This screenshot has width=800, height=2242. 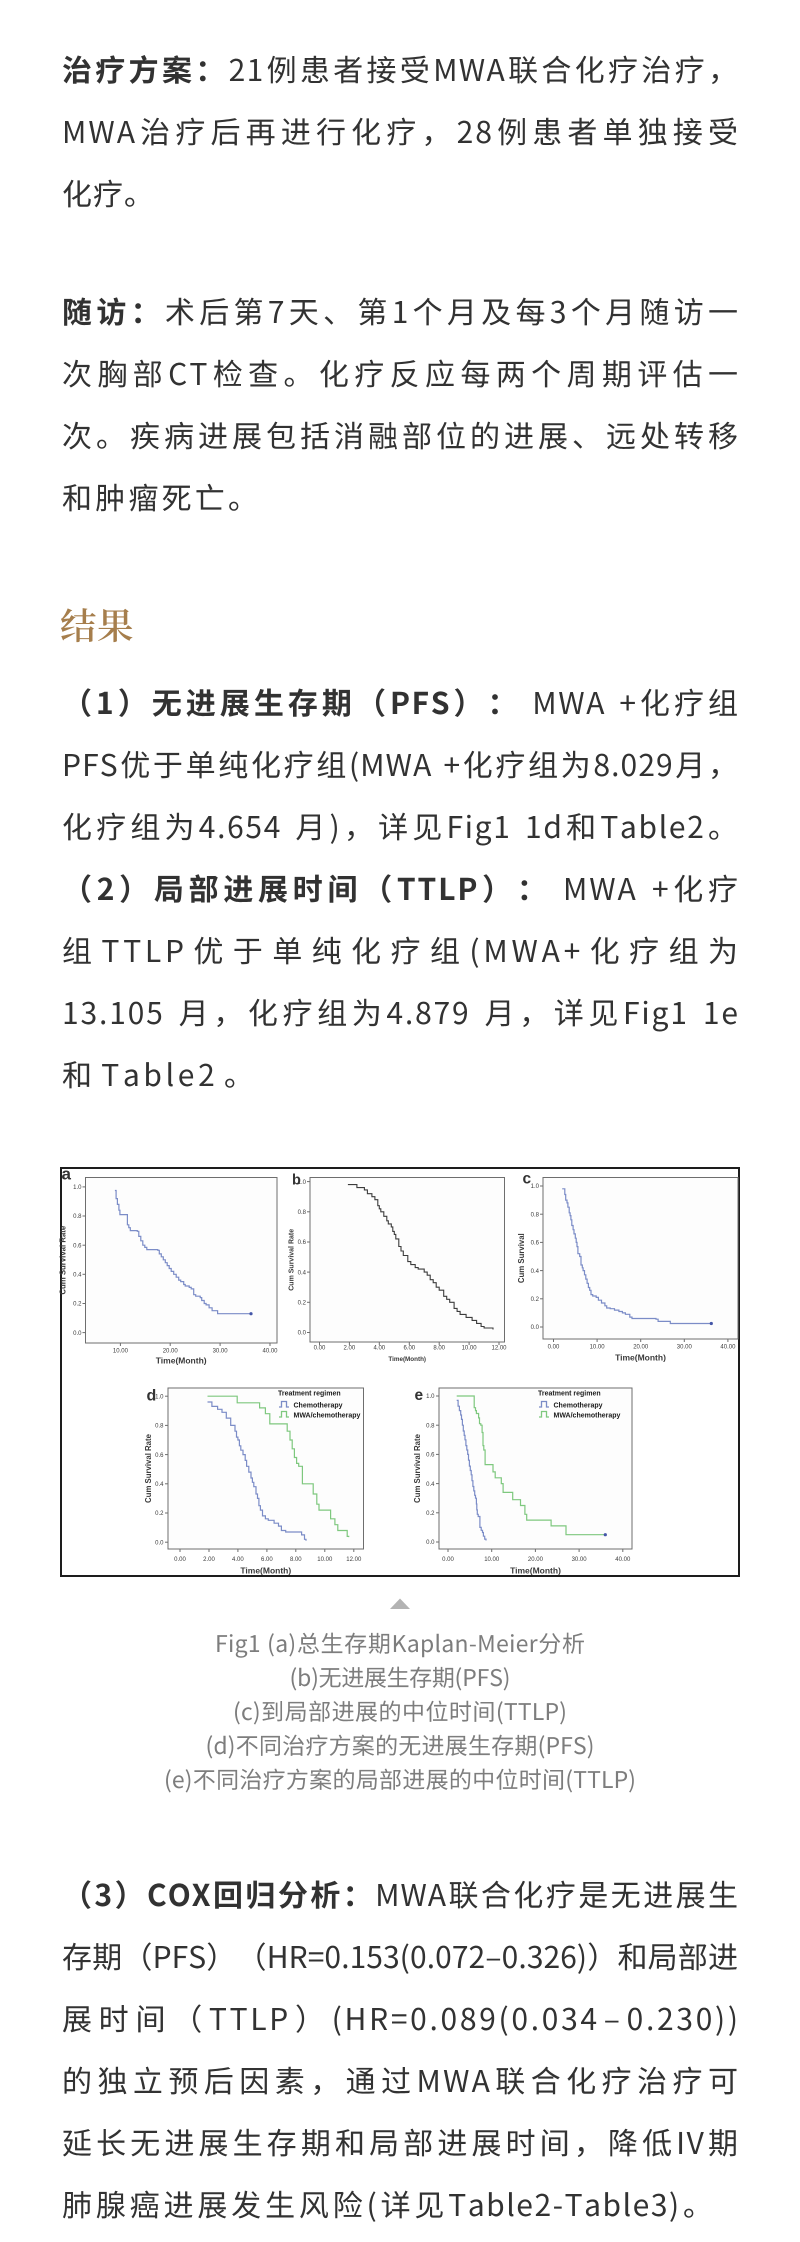 I want to click on svg-text: b, so click(x=296, y=1181).